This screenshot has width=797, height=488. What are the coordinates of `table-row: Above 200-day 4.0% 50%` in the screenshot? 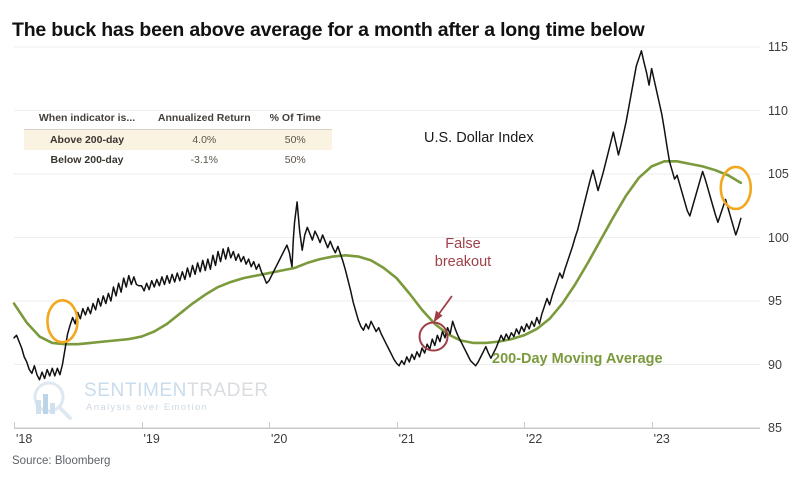 It's located at (178, 139).